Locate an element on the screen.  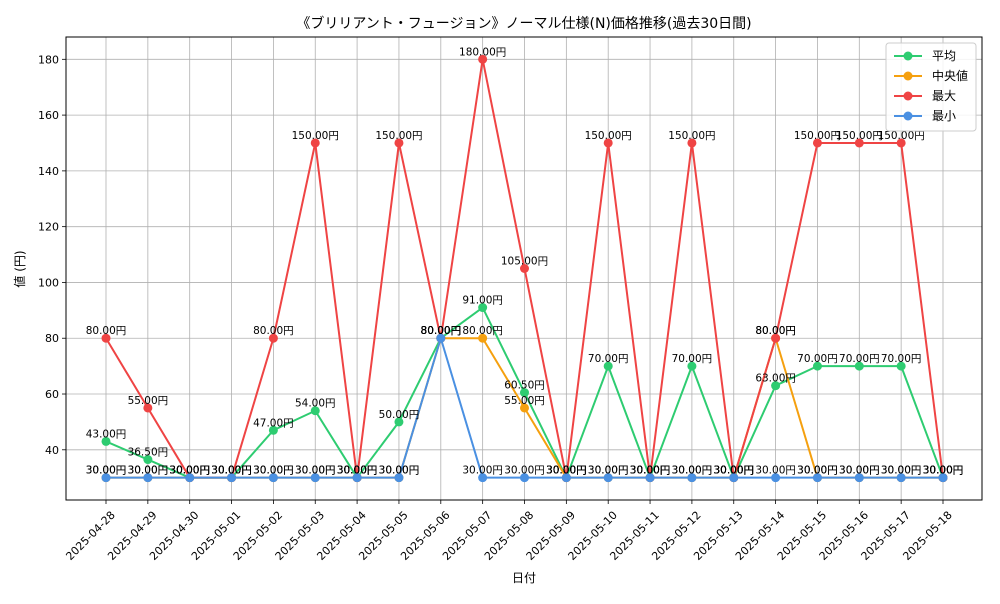
legend-label: 中央値 is located at coordinates (950, 75).